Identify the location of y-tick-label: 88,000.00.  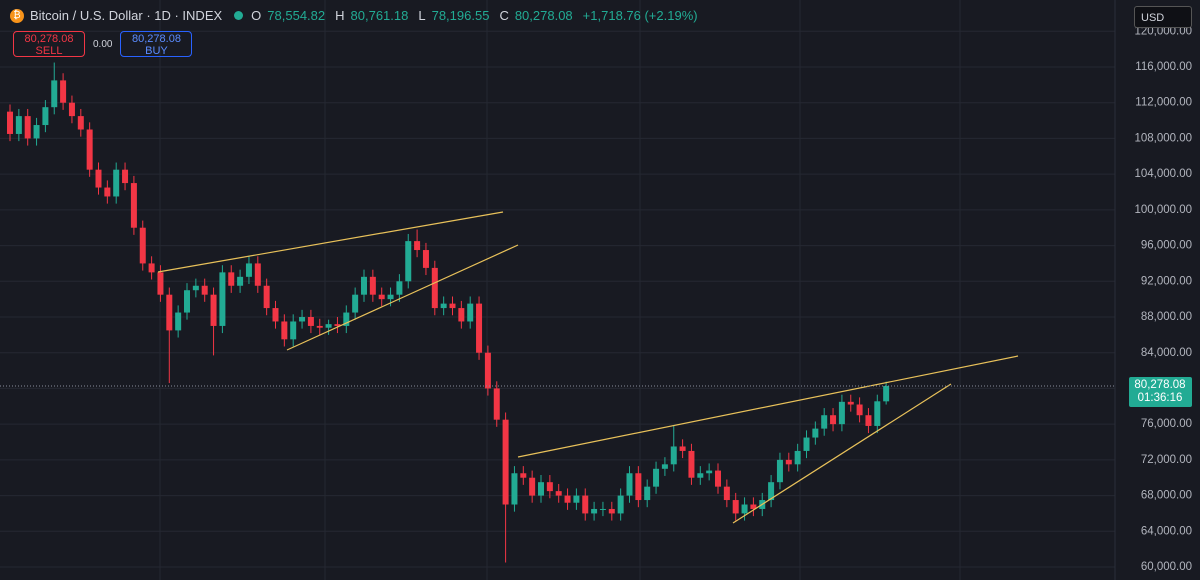
(1166, 317).